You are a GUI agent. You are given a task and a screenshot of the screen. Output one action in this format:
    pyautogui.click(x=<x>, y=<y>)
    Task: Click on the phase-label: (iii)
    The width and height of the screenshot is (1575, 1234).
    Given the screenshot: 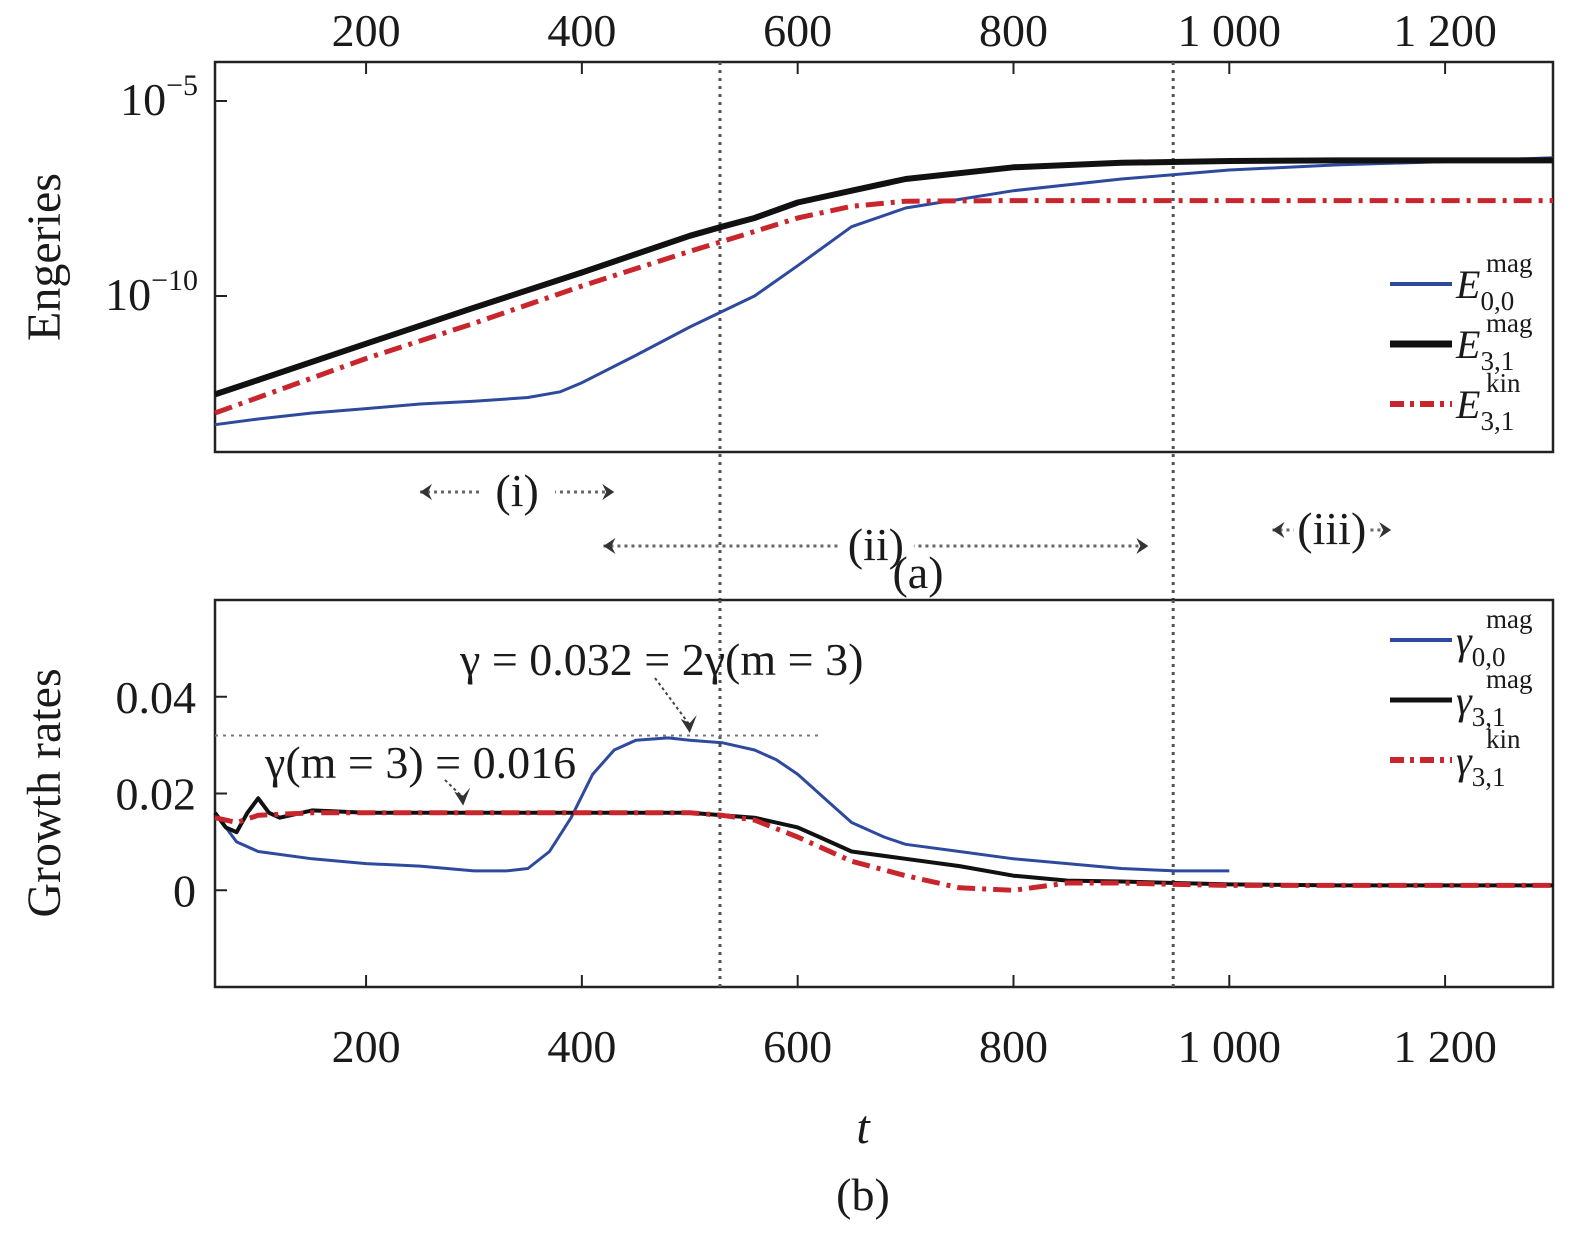 What is the action you would take?
    pyautogui.click(x=1331, y=528)
    